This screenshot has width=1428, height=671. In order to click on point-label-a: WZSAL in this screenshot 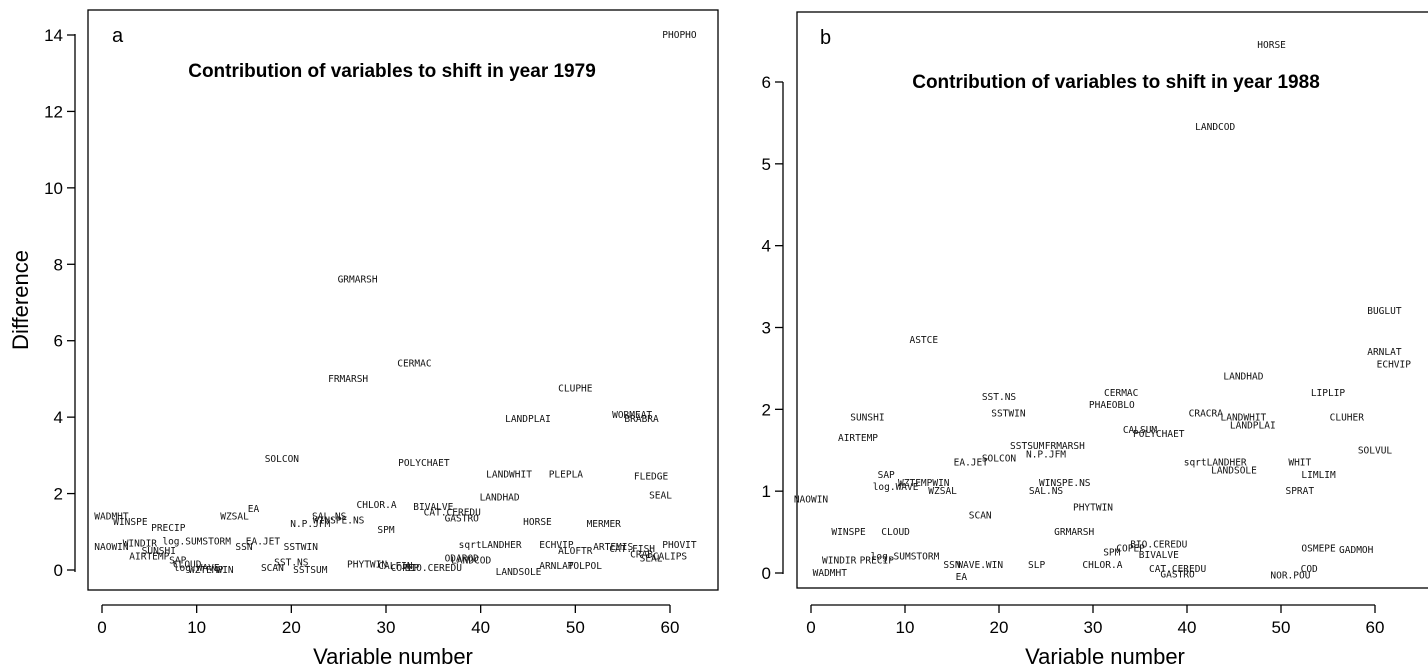, I will do `click(234, 517)`.